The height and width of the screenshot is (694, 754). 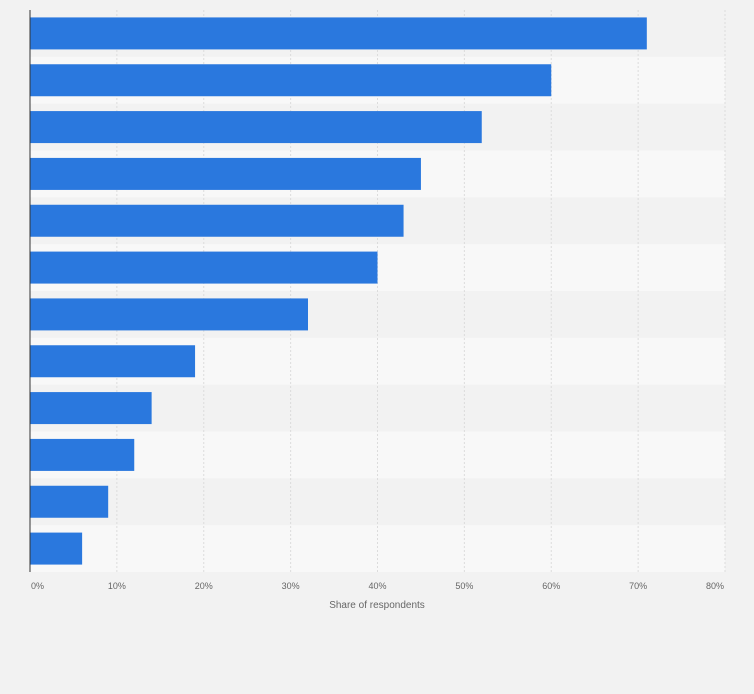 I want to click on x-tick-labels: 0% 10% 20% 30% 40% 50% 60% 70% 80%, so click(x=377, y=586).